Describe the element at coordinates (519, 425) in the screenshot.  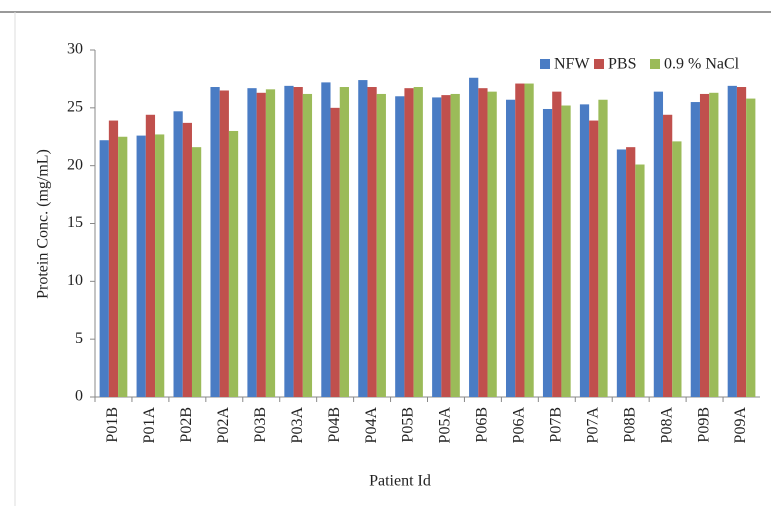
I see `x-tick-label: P06A` at that location.